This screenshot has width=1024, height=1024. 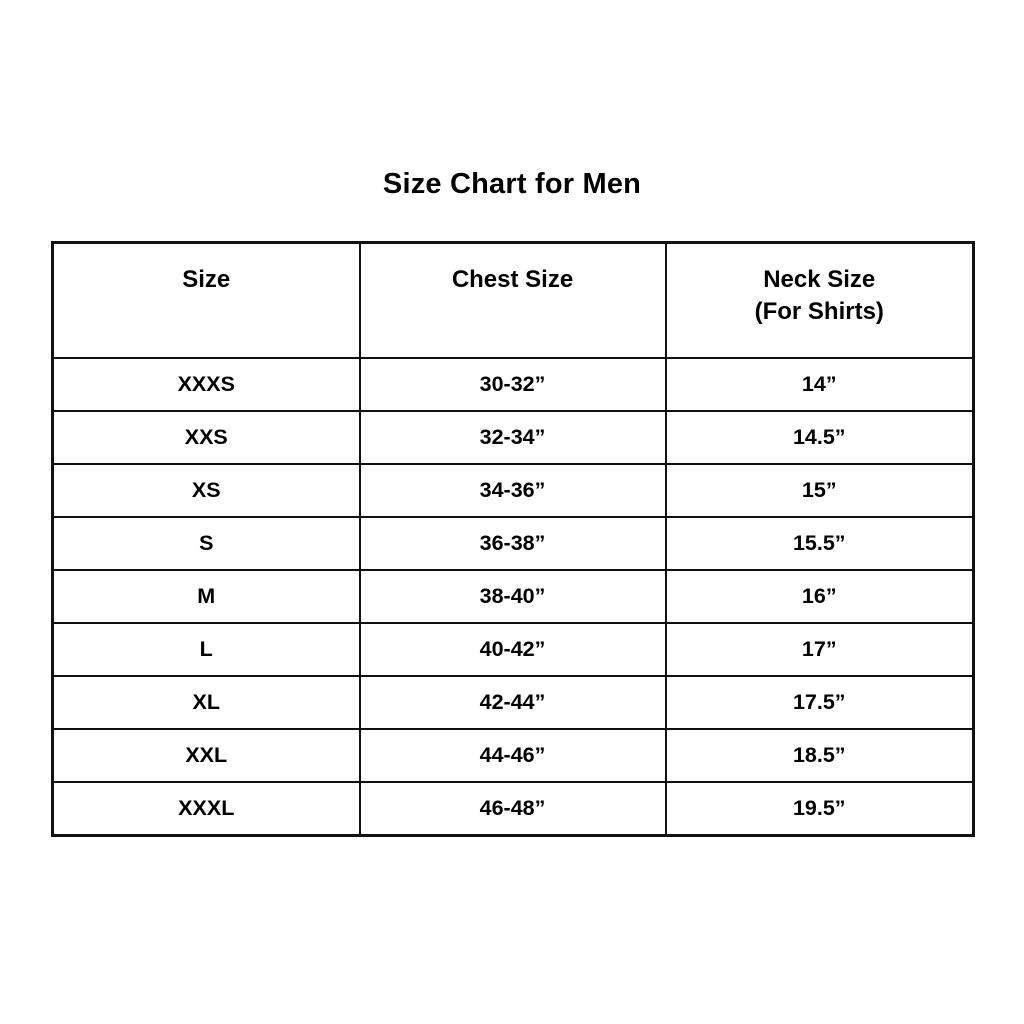 I want to click on cell-neck: 17.5”, so click(x=819, y=702).